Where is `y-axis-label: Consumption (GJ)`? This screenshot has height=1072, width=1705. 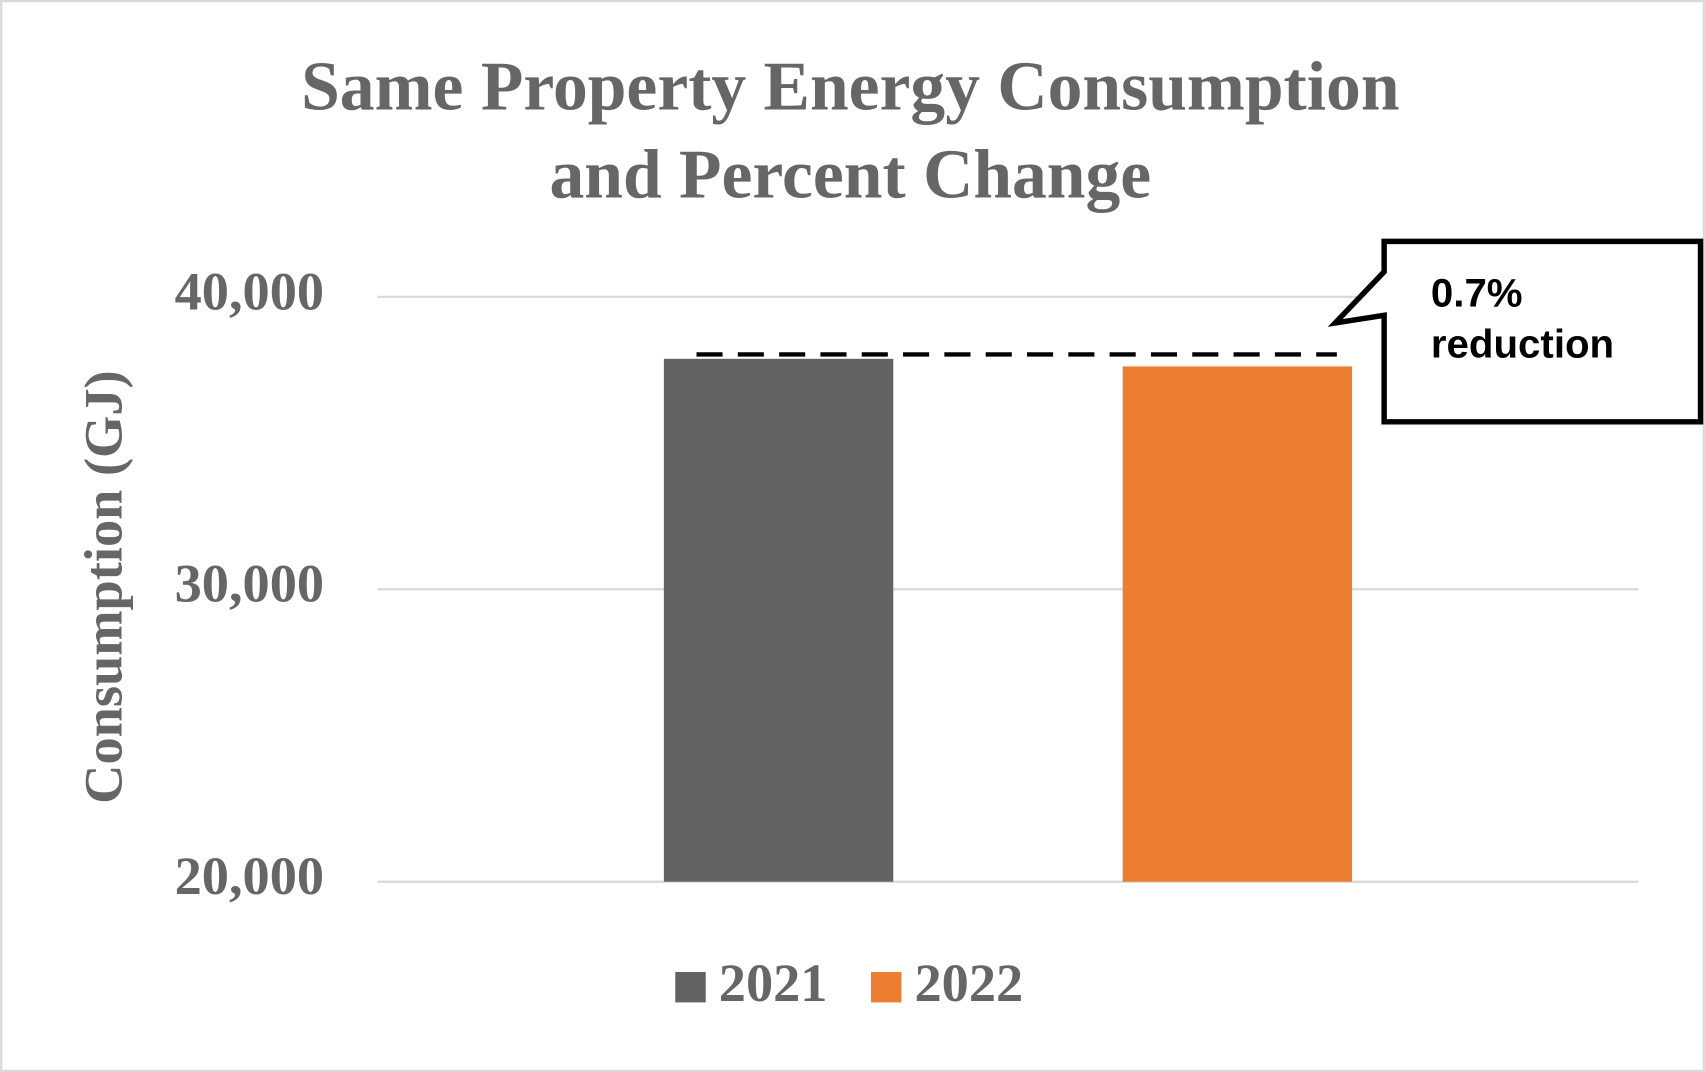
y-axis-label: Consumption (GJ) is located at coordinates (103, 586).